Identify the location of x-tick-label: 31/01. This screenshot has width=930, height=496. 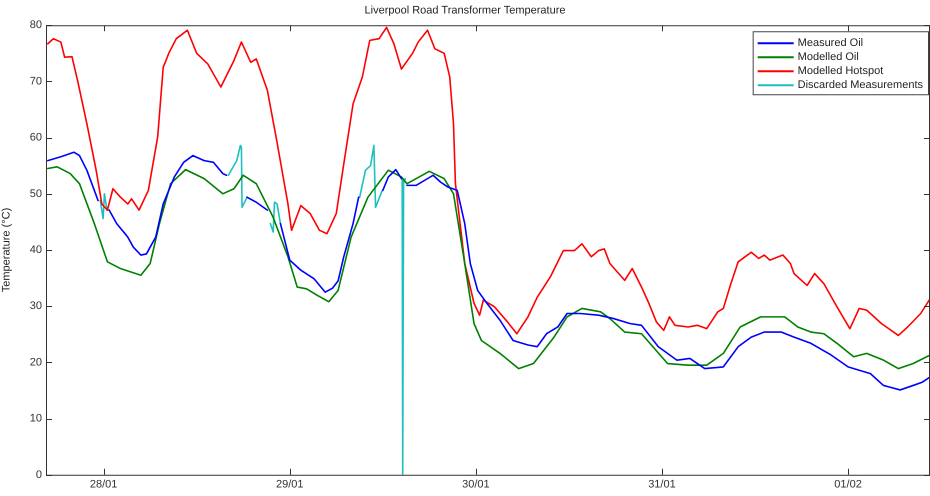
(662, 484).